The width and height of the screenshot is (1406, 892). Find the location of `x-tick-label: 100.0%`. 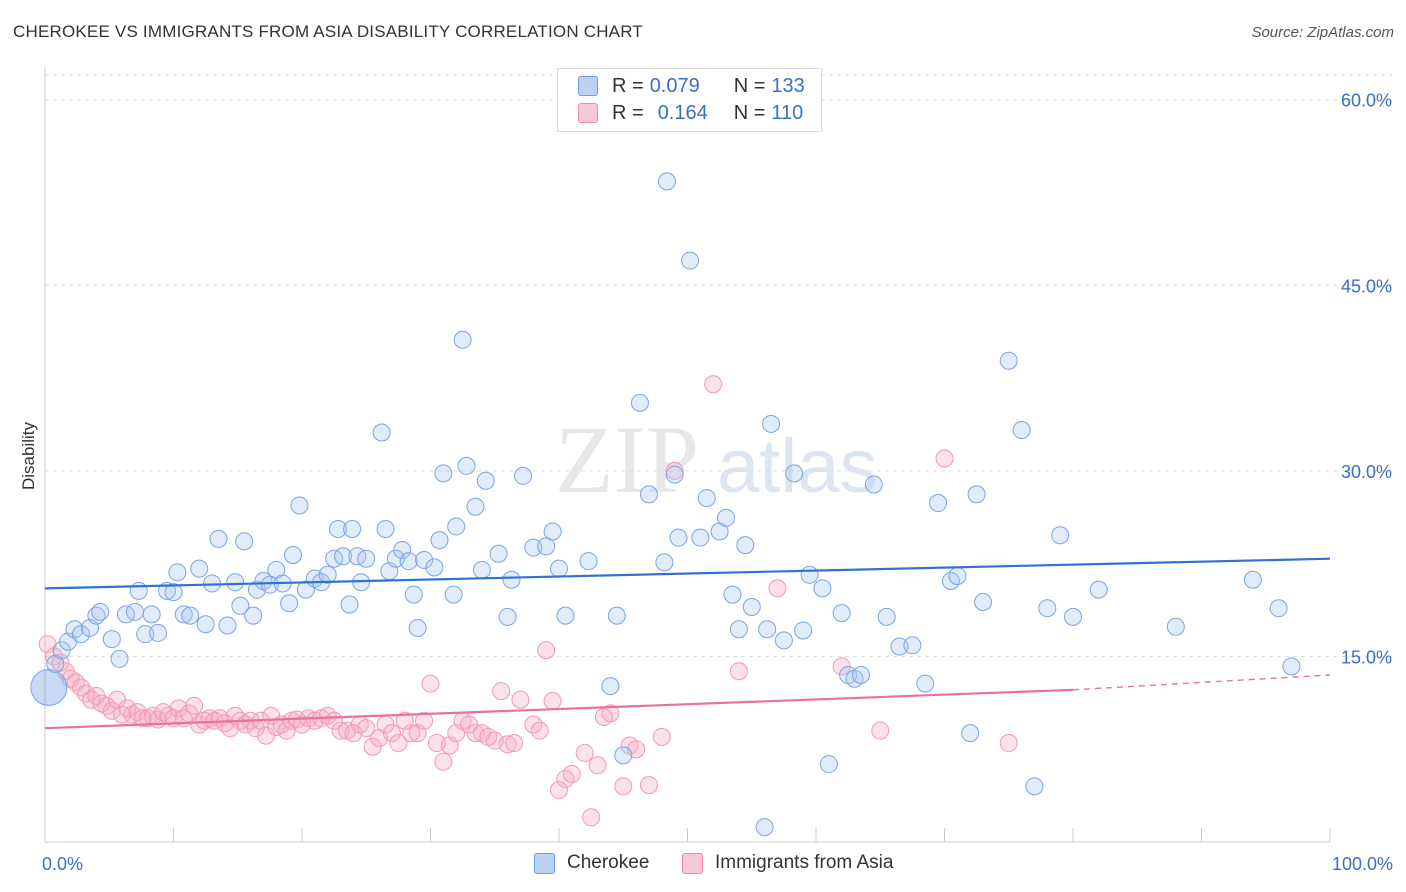

x-tick-label: 100.0% is located at coordinates (1362, 864).